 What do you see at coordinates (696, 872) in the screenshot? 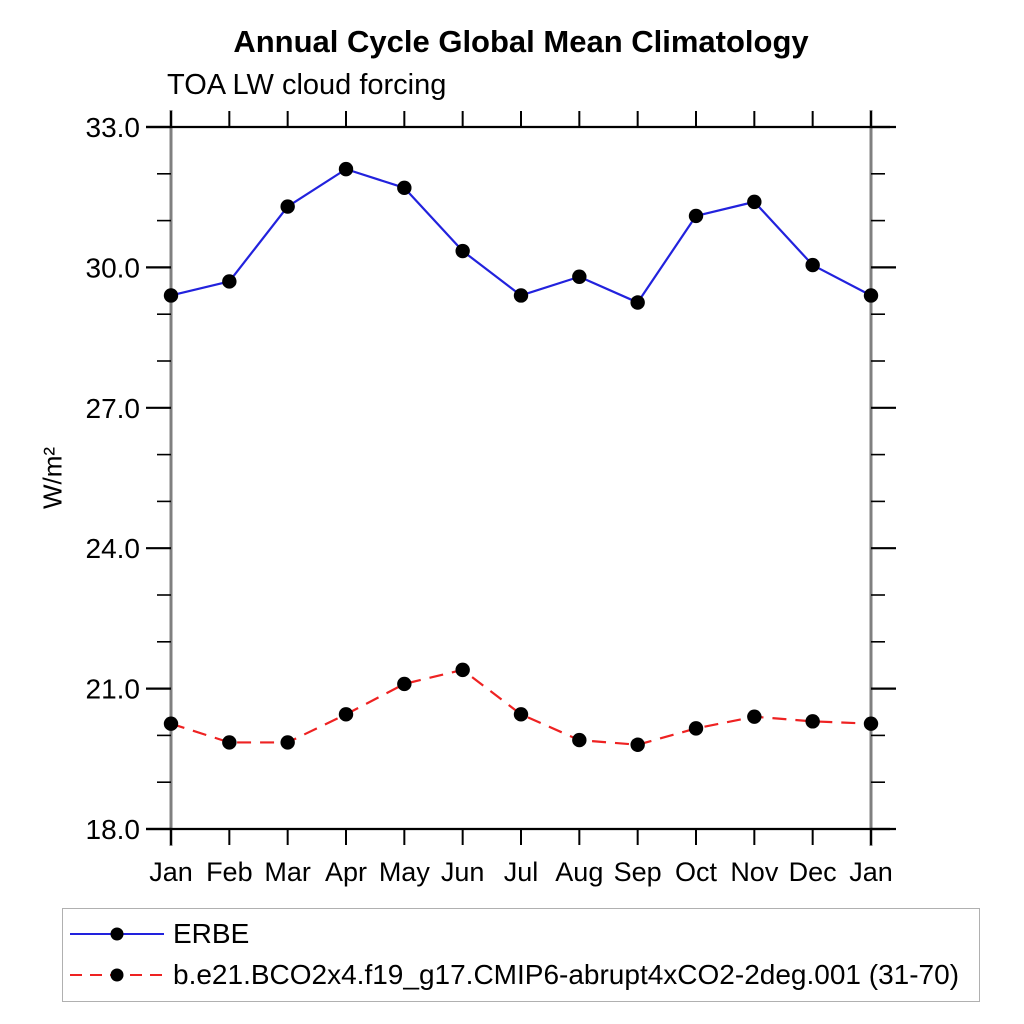
I see `x-axis-tick-label: Oct` at bounding box center [696, 872].